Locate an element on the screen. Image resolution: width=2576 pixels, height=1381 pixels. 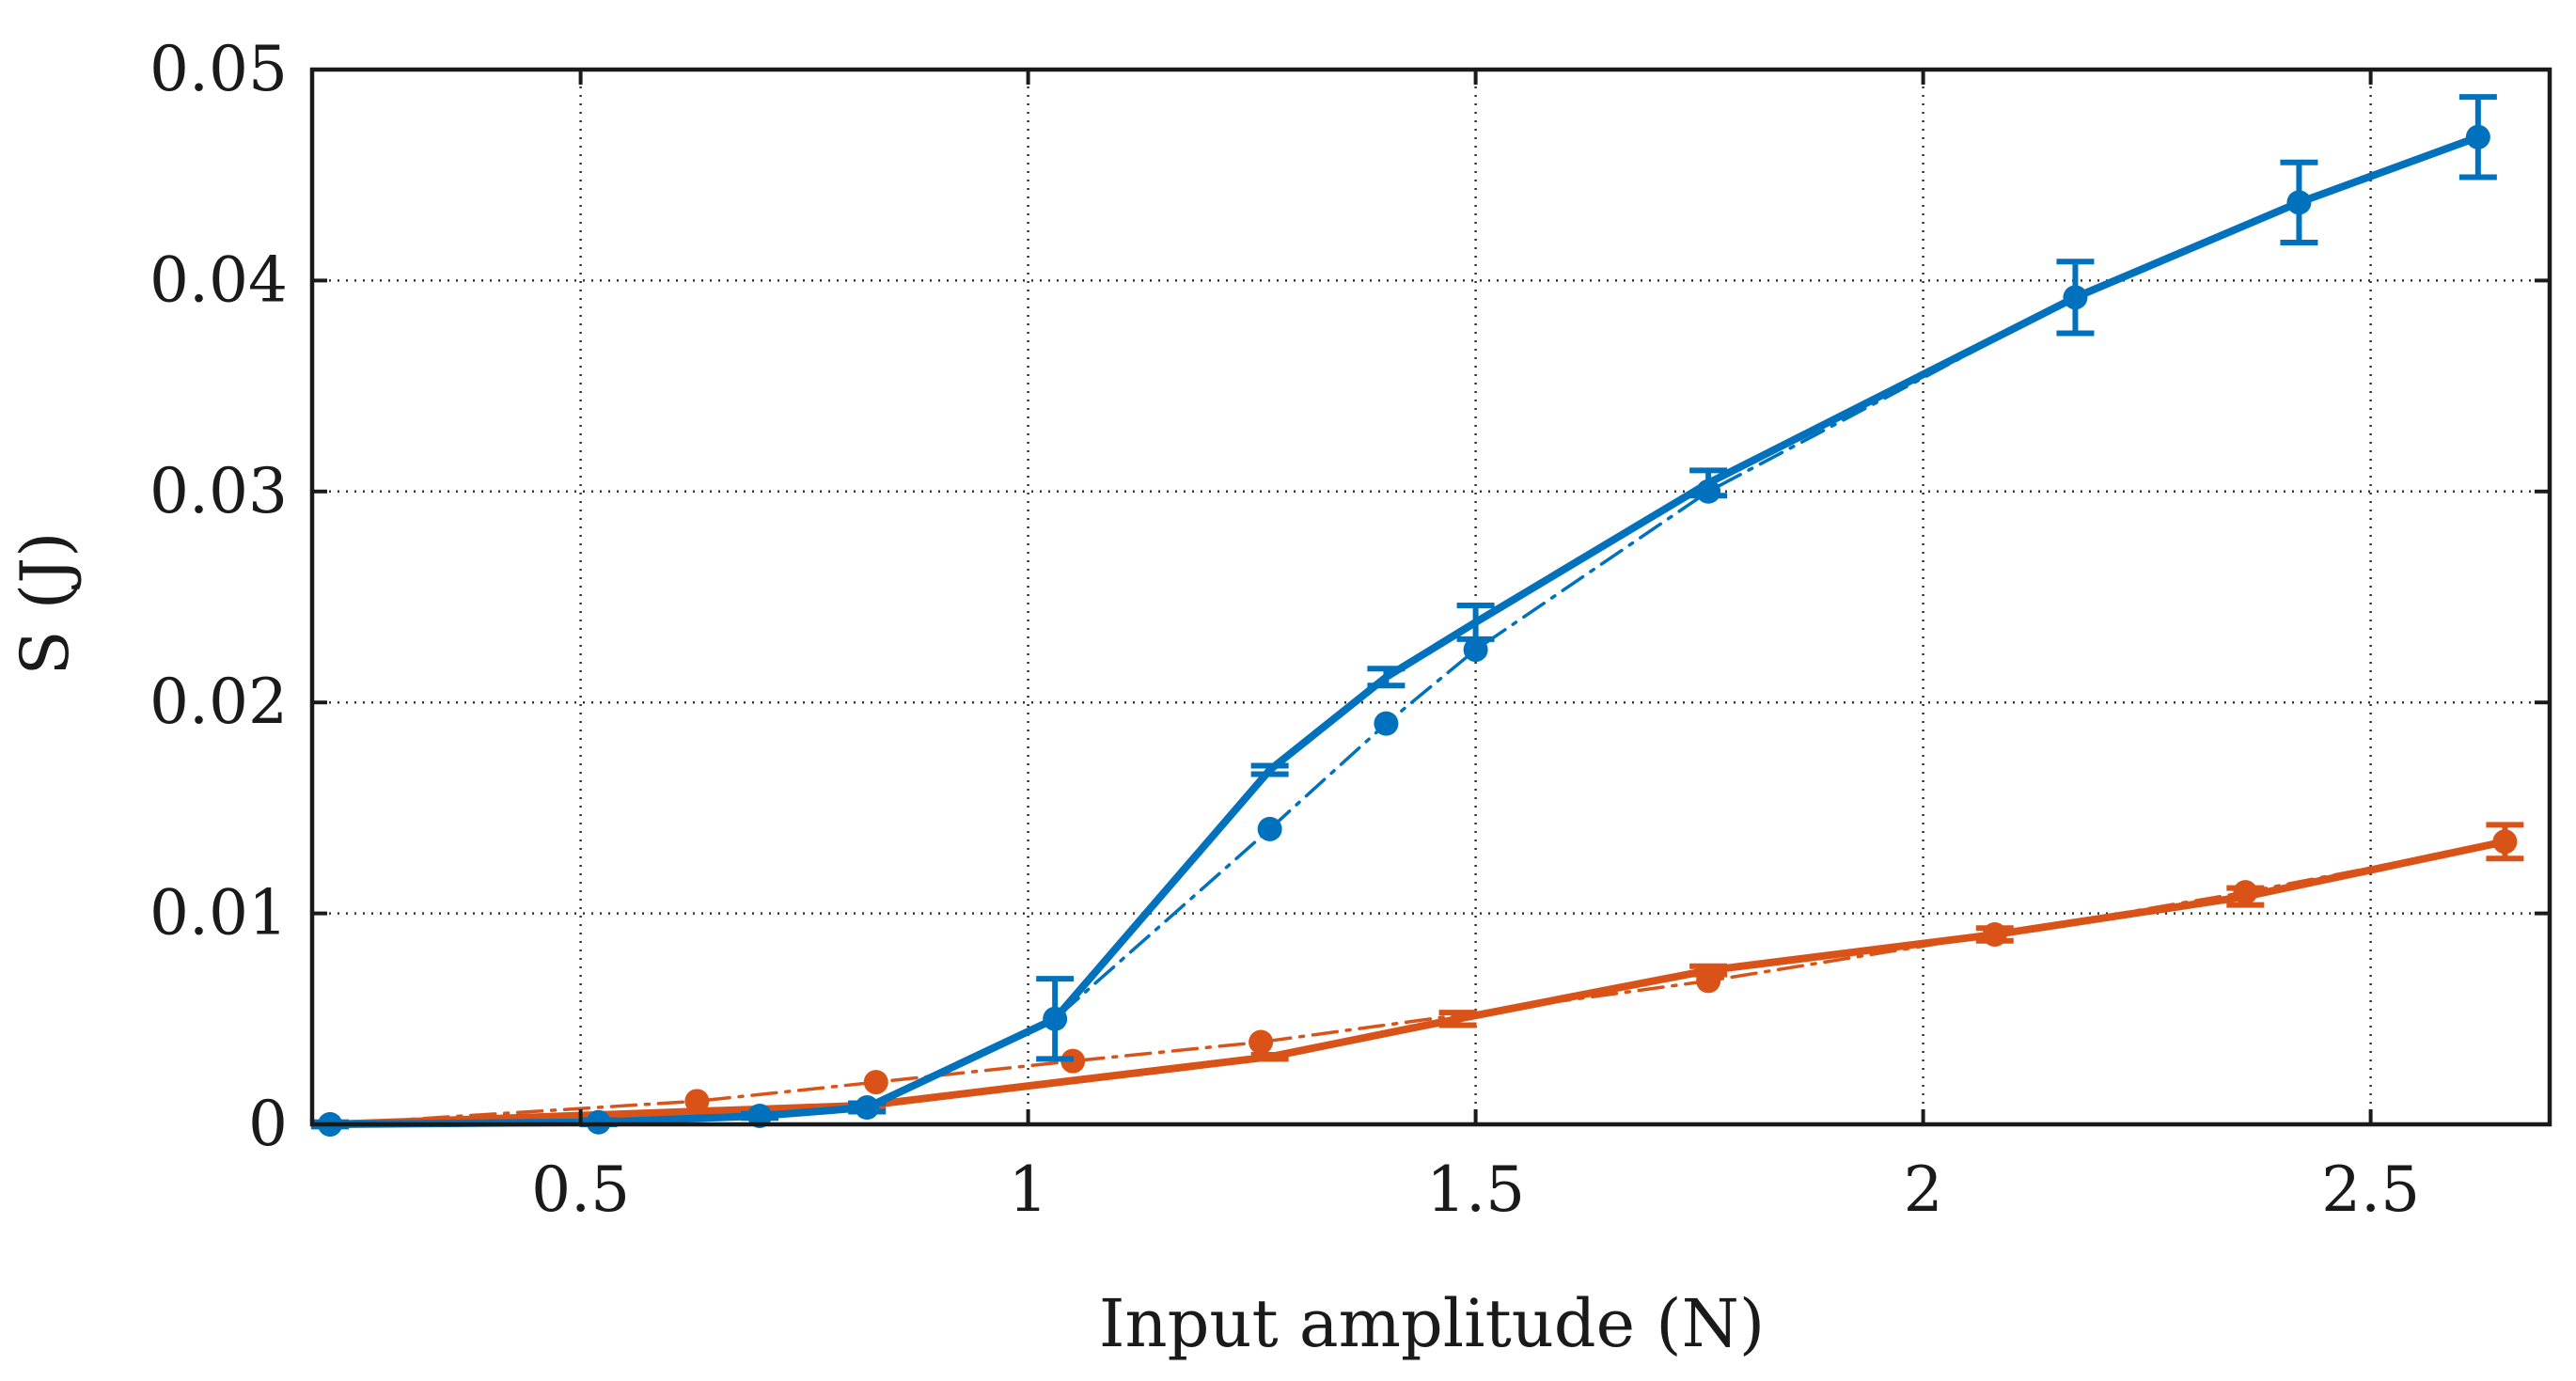
x-tick-label-1: 1 is located at coordinates (1029, 1189).